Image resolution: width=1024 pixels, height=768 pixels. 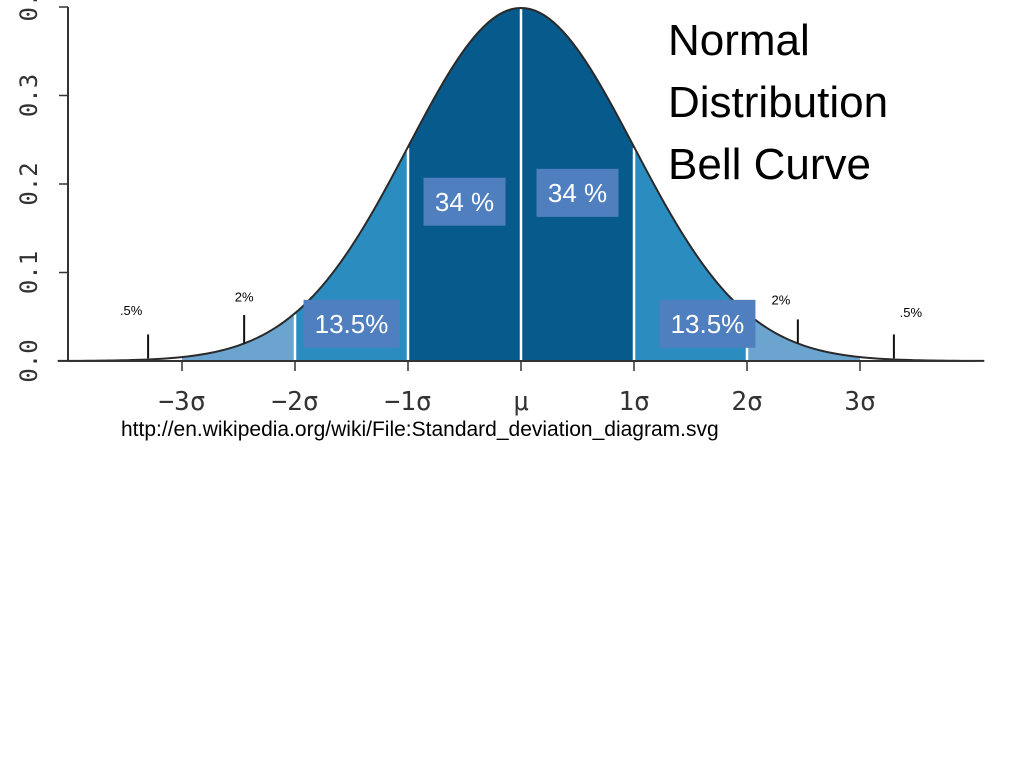 I want to click on x-tick-label: −2σ, so click(x=295, y=402).